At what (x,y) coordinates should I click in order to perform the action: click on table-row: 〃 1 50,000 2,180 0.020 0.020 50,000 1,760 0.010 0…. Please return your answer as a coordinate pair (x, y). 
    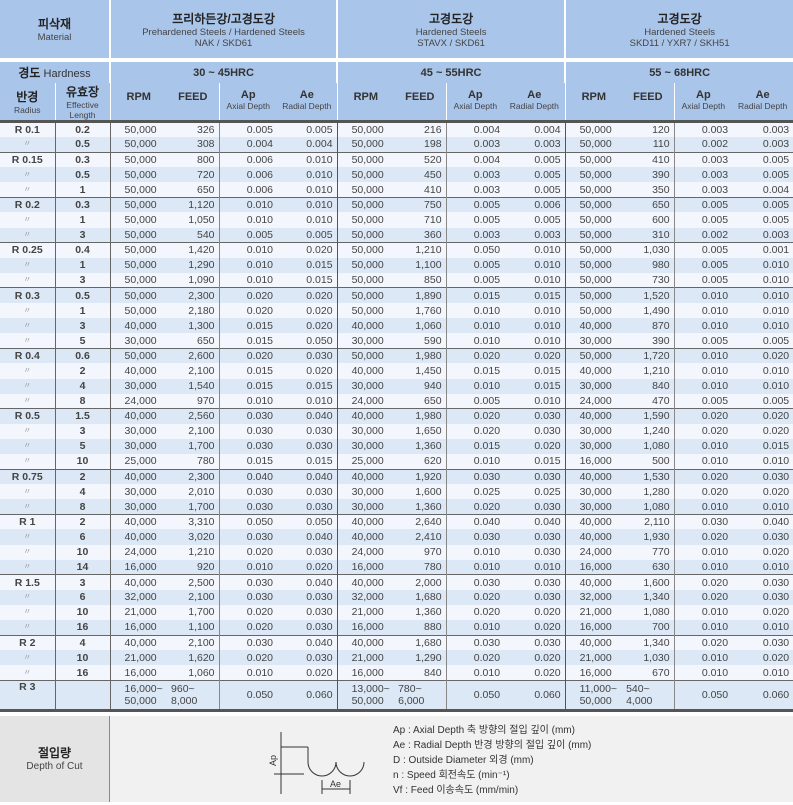
    Looking at the image, I should click on (396, 311).